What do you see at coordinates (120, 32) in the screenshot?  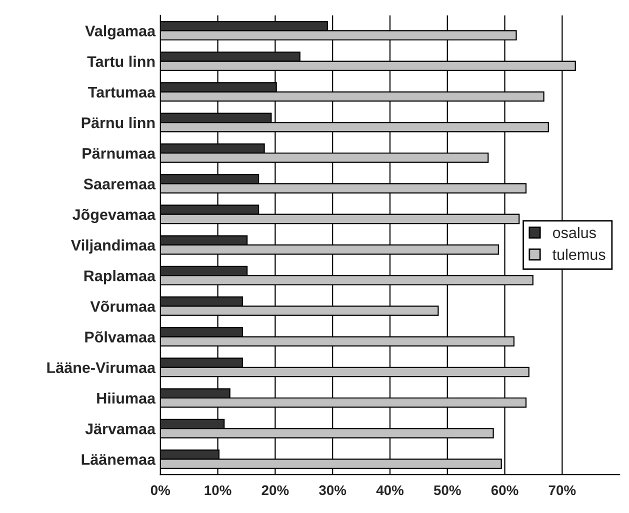 I see `y-tick-label: Valgamaa` at bounding box center [120, 32].